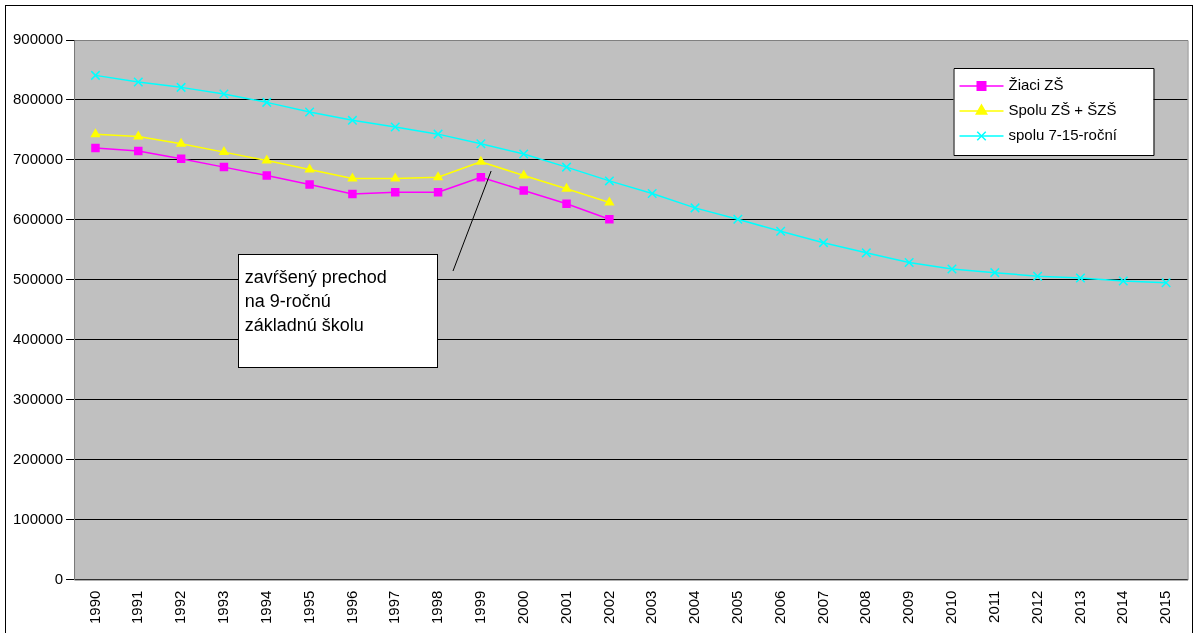 The width and height of the screenshot is (1195, 633). I want to click on x-tick-label: 2000, so click(522, 607).